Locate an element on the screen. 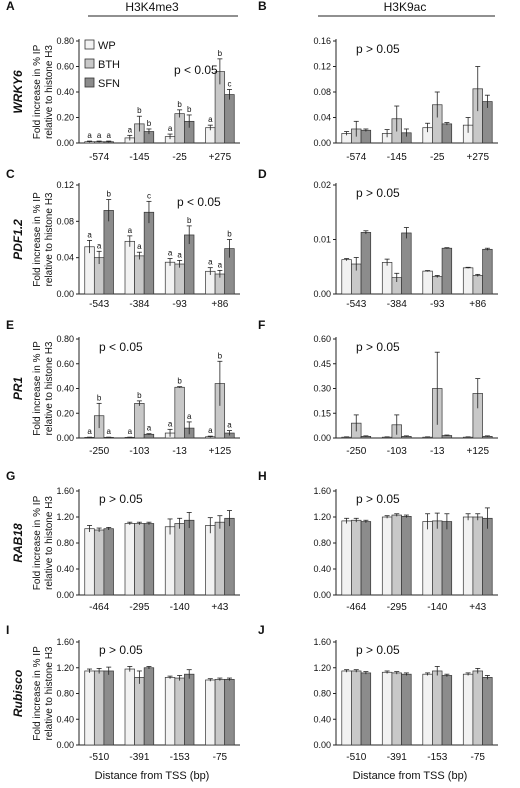 Image resolution: width=520 pixels, height=788 pixels. x-tick-label: -140 is located at coordinates (437, 607).